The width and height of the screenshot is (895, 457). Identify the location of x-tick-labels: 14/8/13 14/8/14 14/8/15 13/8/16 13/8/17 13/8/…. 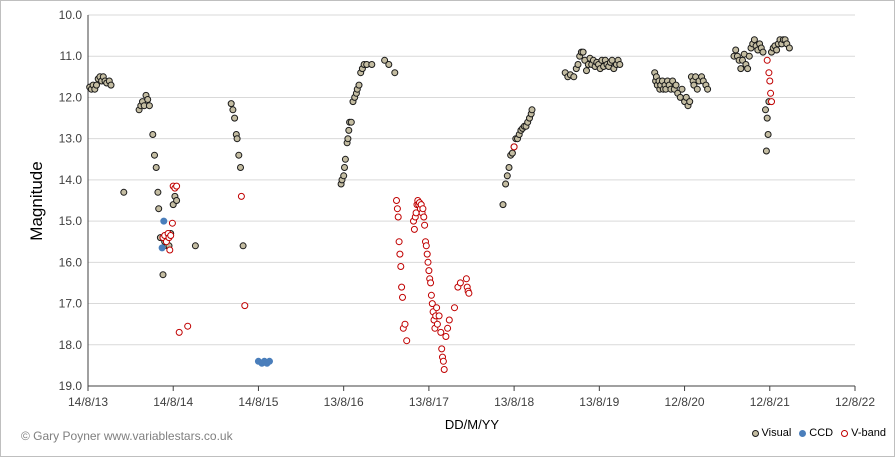
(471, 402).